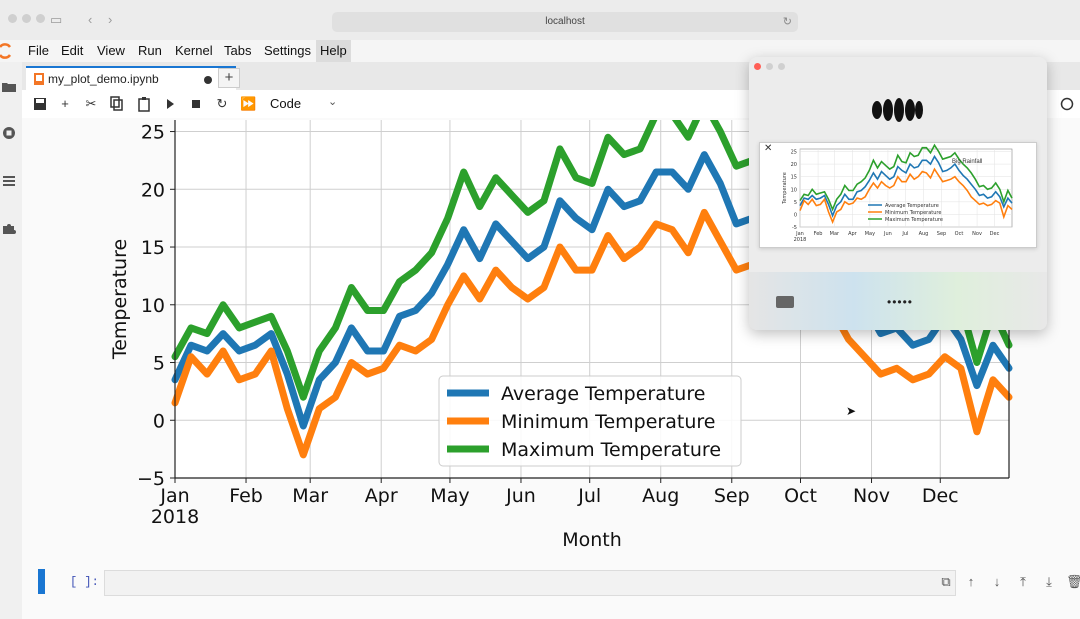 Image resolution: width=1080 pixels, height=619 pixels. I want to click on code-cell-input, so click(530, 583).